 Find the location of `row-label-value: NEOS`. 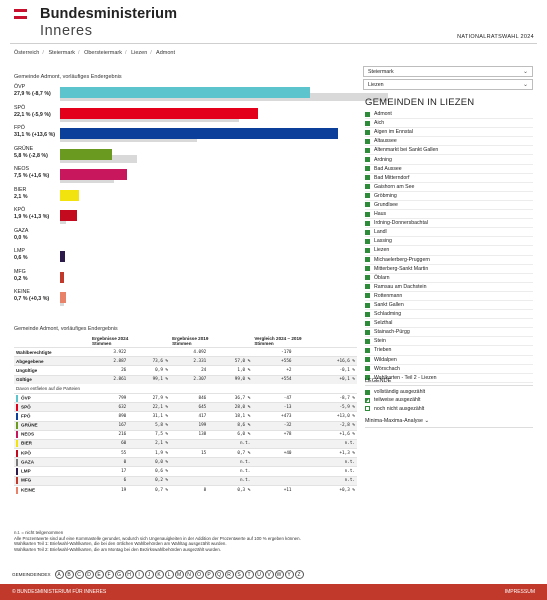

row-label-value: NEOS is located at coordinates (28, 434).